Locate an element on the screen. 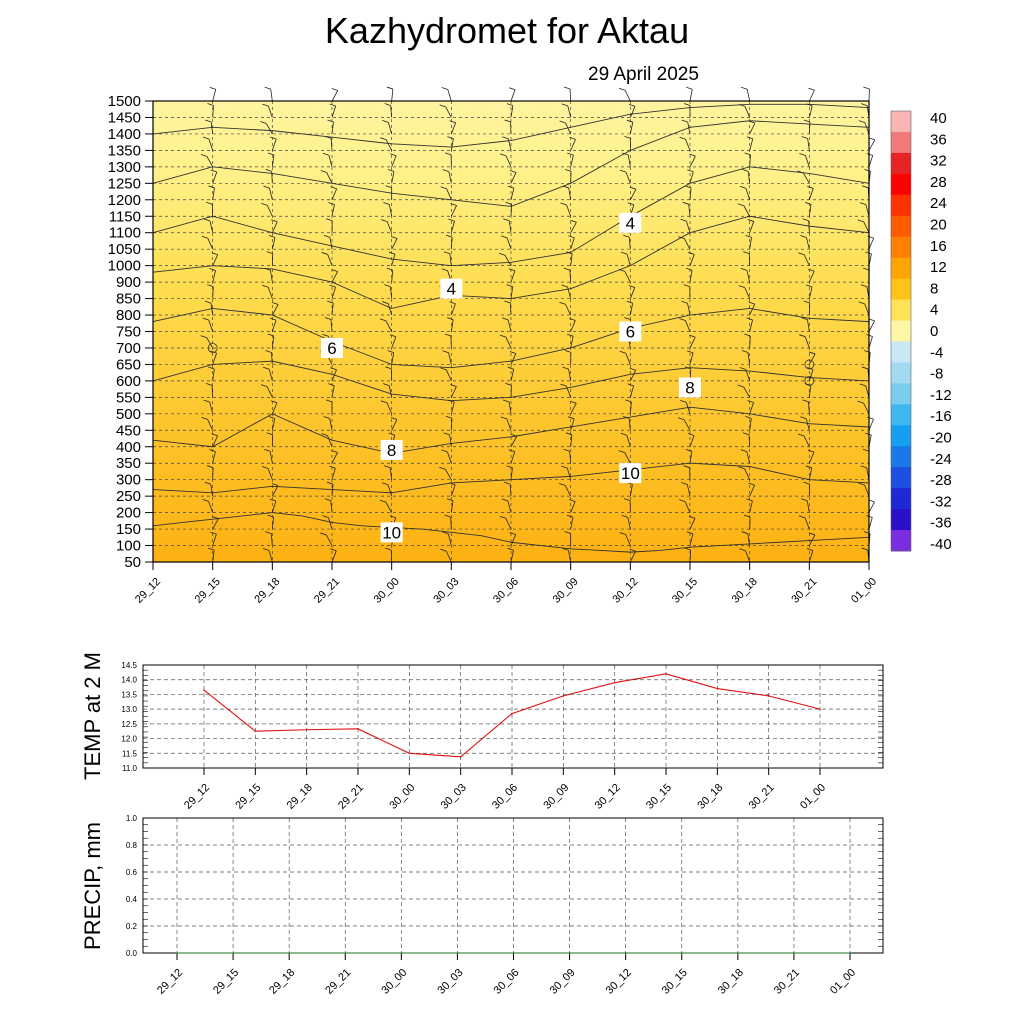 The image size is (1024, 1024). x-tick-label: 30_03 is located at coordinates (450, 982).